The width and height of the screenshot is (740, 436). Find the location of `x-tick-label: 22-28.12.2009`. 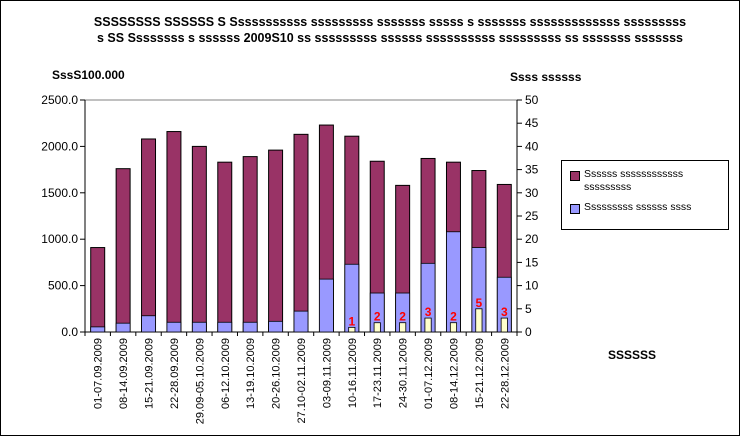

x-tick-label: 22-28.12.2009 is located at coordinates (505, 373).